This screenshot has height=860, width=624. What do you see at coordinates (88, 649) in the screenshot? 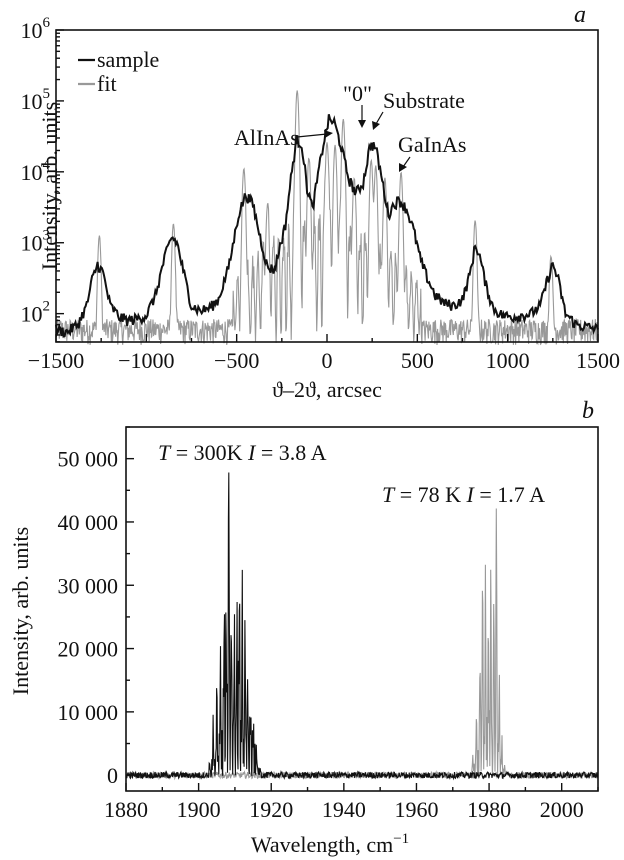
I see `panel-b-y-tick-label: 20 000` at bounding box center [88, 649].